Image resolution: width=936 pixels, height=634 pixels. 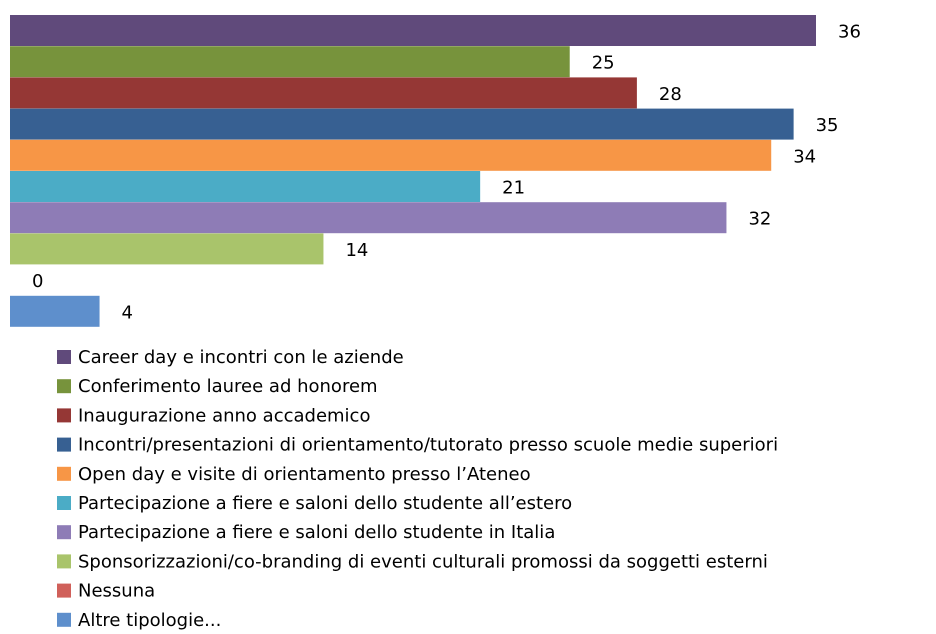 What do you see at coordinates (603, 63) in the screenshot?
I see `data-label: 25` at bounding box center [603, 63].